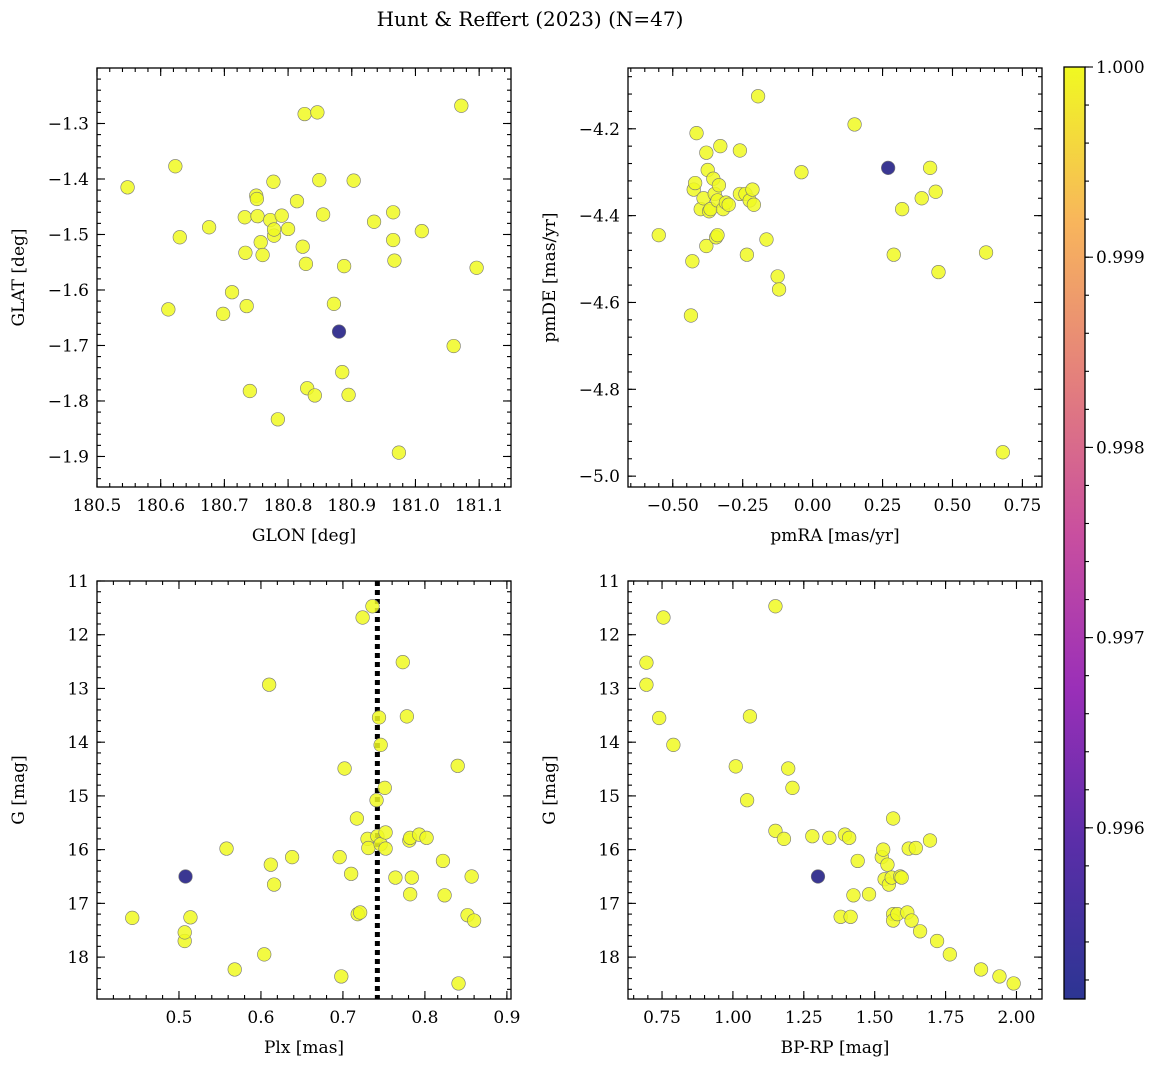 Image resolution: width=1161 pixels, height=1067 pixels. What do you see at coordinates (68, 346) in the screenshot?
I see `y-tick-label: −1.7` at bounding box center [68, 346].